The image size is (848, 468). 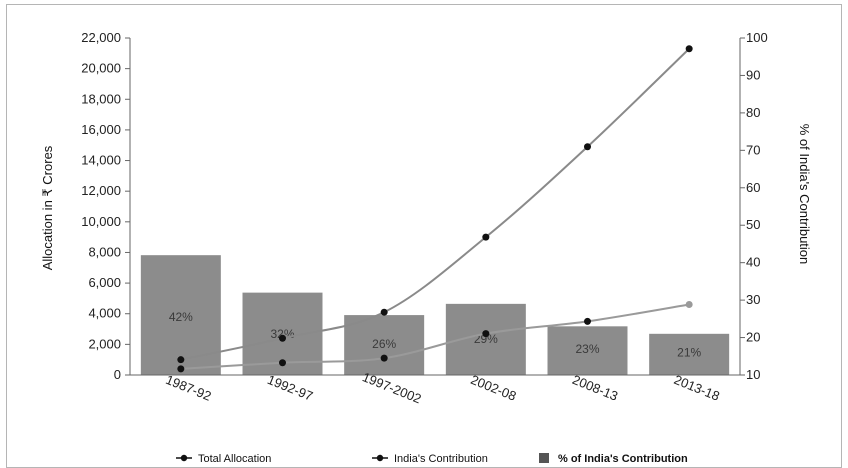 I want to click on right-axis-title: % of India's Contribution, so click(x=804, y=194).